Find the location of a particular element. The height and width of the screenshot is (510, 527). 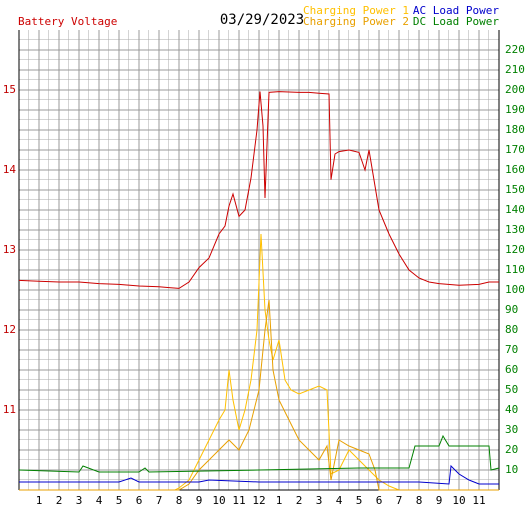

legend-entry: Charging Power 1 is located at coordinates (356, 10).